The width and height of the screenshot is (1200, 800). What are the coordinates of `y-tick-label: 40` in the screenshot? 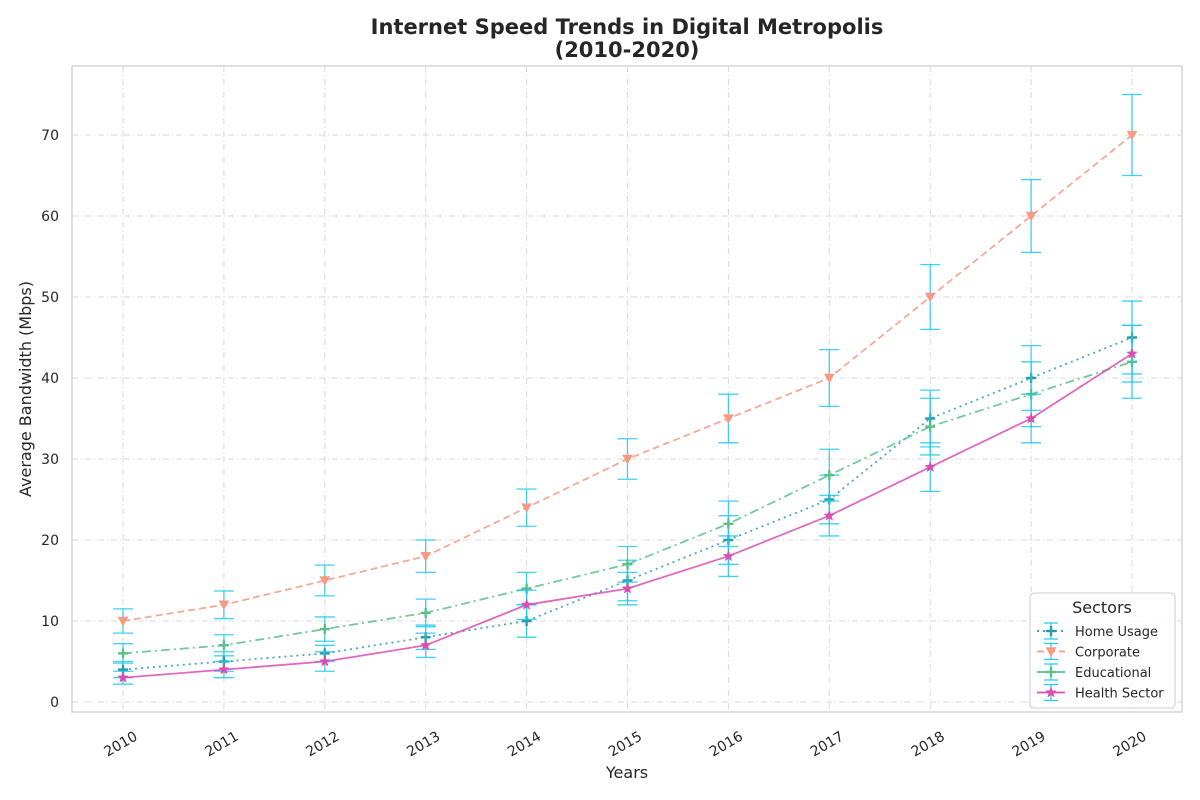 It's located at (50, 379).